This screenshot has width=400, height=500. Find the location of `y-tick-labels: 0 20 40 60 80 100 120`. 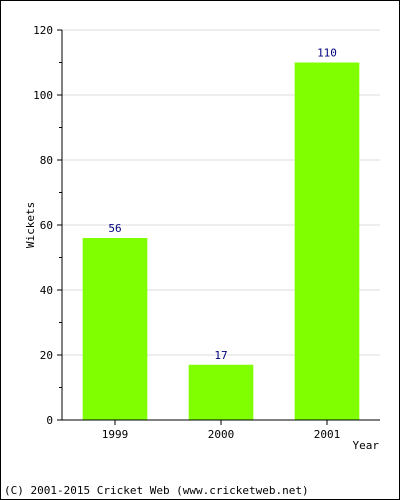

y-tick-labels: 0 20 40 60 80 100 120 is located at coordinates (43, 225).